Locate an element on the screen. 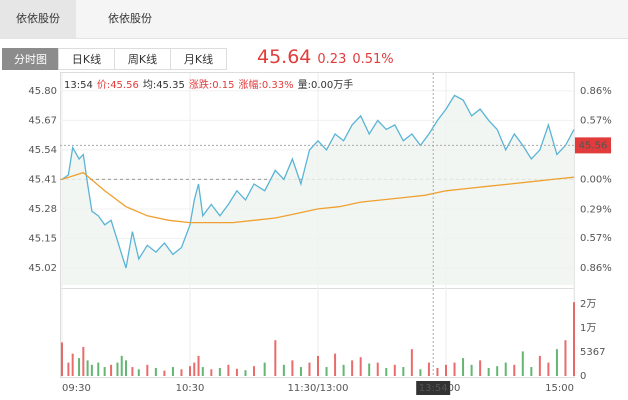 This screenshot has width=628, height=400. crosshair-price-box is located at coordinates (593, 145).